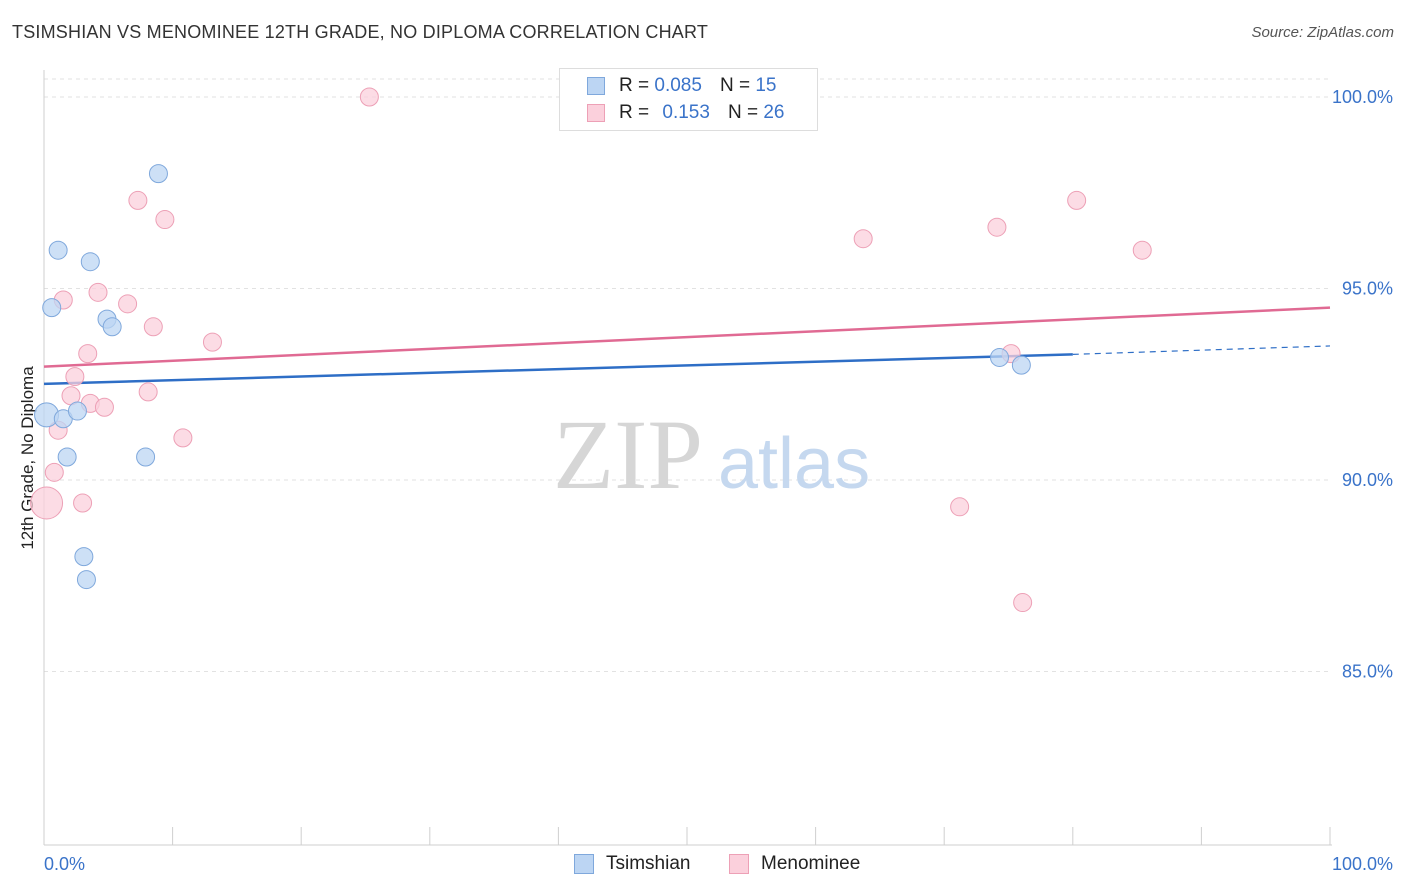  Describe the element at coordinates (1367, 480) in the screenshot. I see `y-tick-label: 90.0%` at that location.